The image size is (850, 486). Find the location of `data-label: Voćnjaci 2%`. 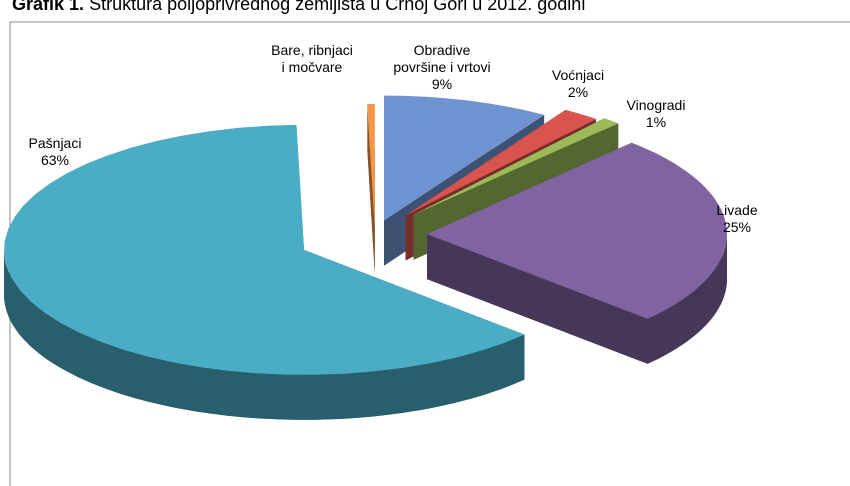

data-label: Voćnjaci 2% is located at coordinates (578, 83).